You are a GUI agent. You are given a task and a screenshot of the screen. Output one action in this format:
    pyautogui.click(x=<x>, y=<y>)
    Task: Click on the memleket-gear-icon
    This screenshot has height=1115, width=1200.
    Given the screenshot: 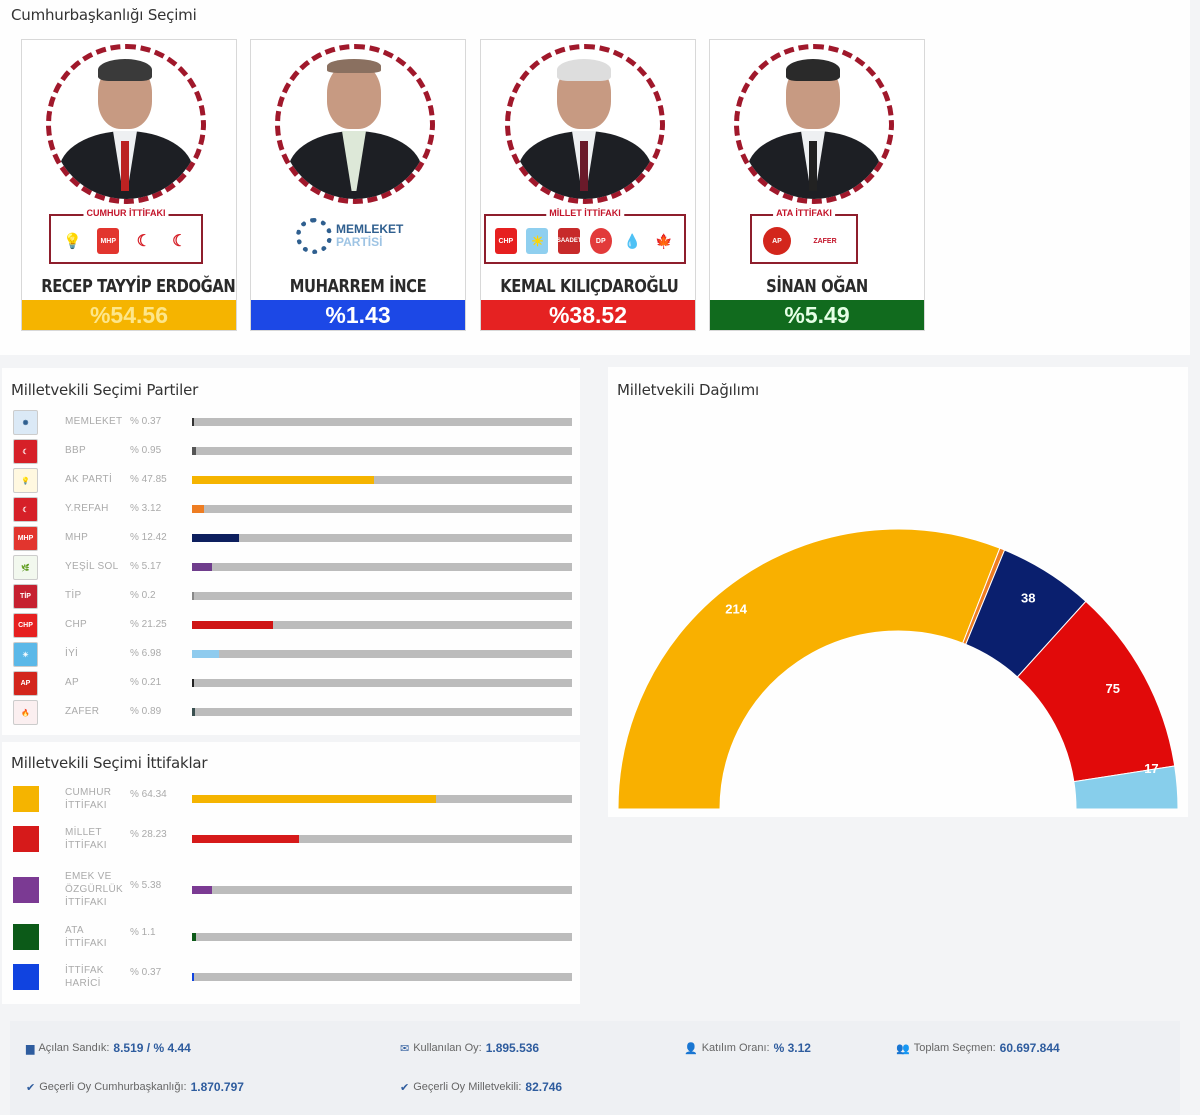 What is the action you would take?
    pyautogui.click(x=314, y=236)
    